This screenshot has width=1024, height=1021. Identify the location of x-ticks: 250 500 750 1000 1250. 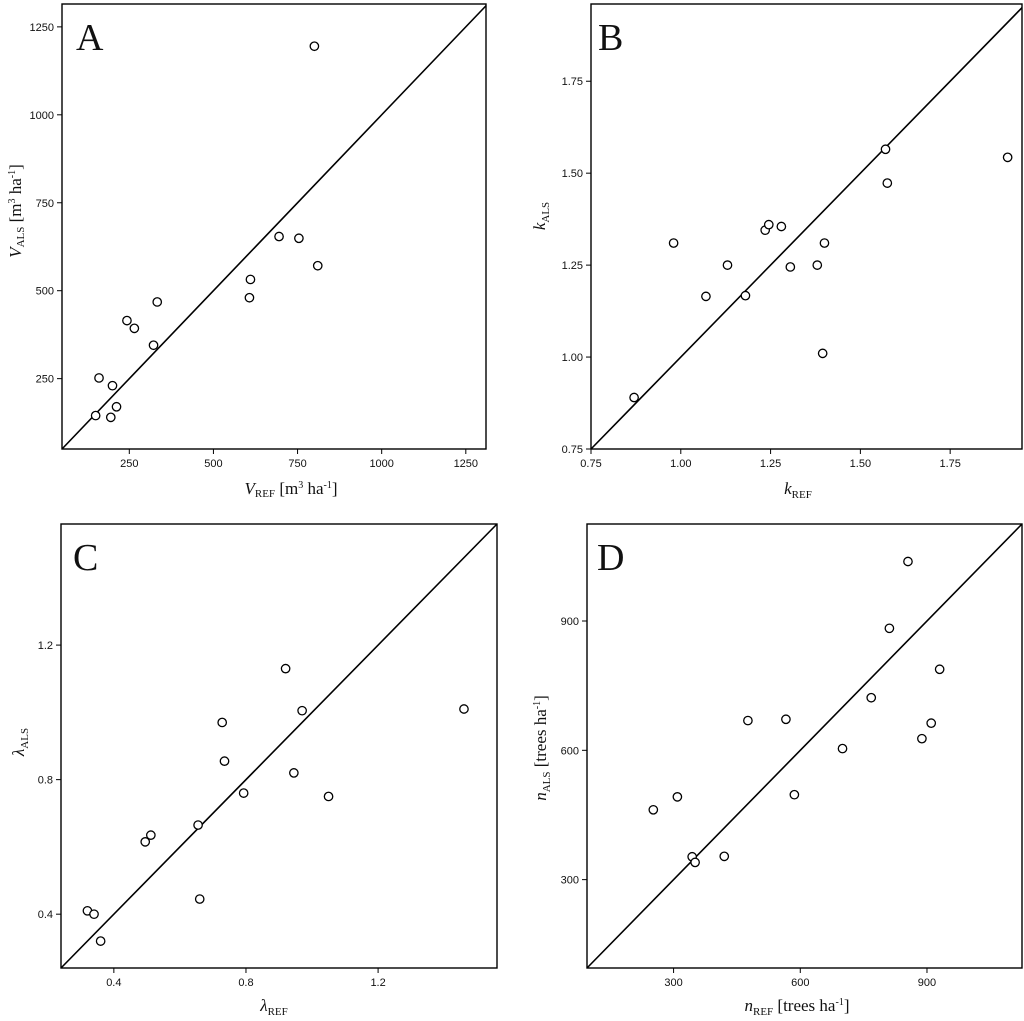
(299, 459).